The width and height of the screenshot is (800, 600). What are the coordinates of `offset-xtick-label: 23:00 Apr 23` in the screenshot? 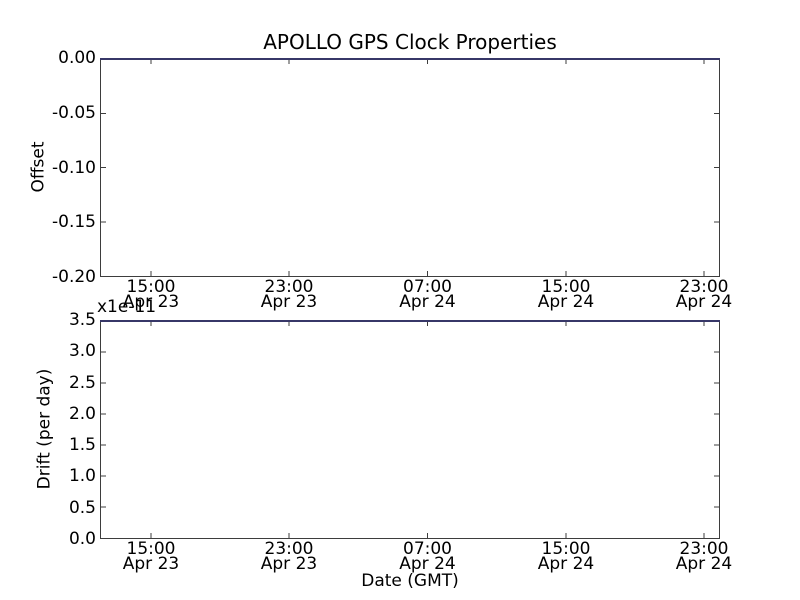 It's located at (289, 294).